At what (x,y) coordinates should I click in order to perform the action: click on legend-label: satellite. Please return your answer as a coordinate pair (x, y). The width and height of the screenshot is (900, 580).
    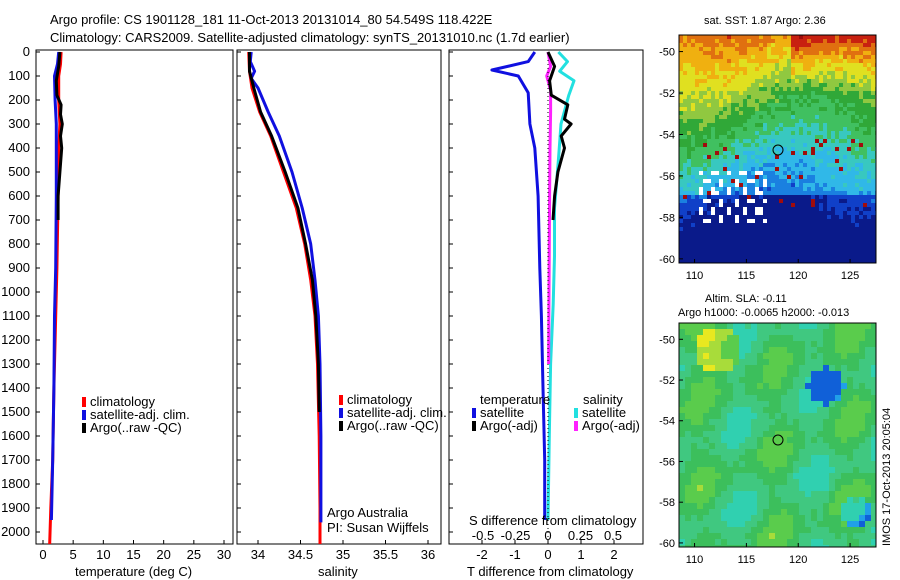
    Looking at the image, I should click on (502, 412).